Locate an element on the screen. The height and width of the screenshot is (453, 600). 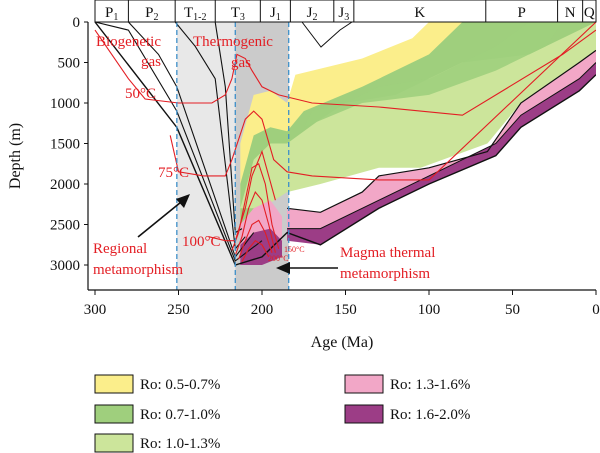
magma-label-line2: metamorphism is located at coordinates (385, 274).